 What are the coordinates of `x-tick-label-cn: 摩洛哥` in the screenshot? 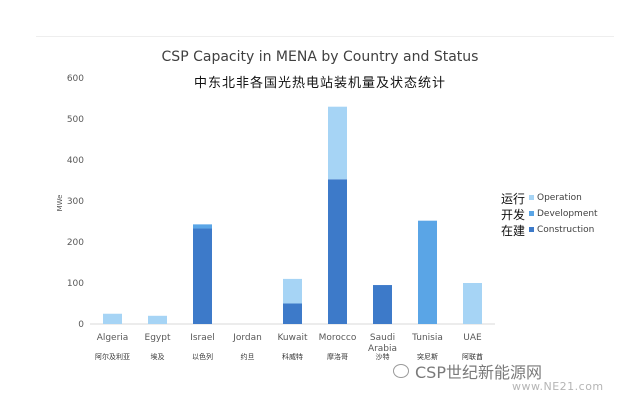 It's located at (337, 356).